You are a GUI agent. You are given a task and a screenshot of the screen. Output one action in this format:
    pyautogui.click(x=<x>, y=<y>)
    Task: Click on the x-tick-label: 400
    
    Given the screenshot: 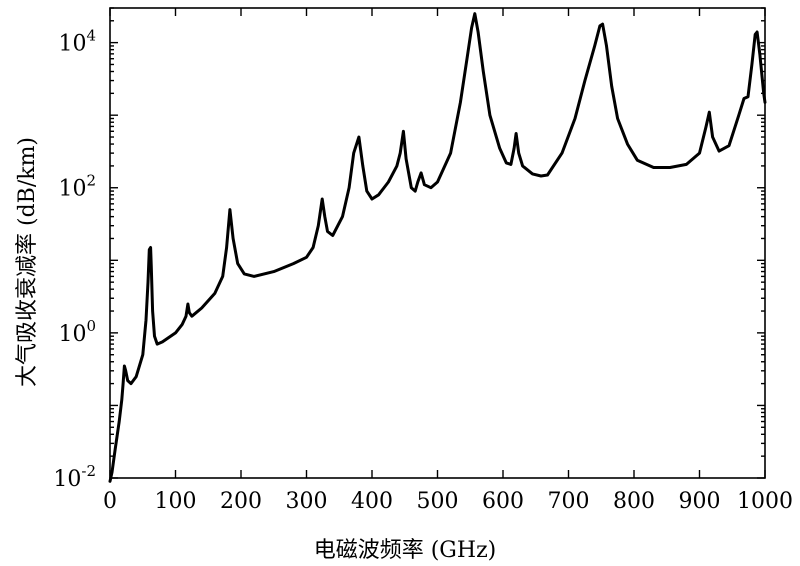 What is the action you would take?
    pyautogui.click(x=372, y=501)
    